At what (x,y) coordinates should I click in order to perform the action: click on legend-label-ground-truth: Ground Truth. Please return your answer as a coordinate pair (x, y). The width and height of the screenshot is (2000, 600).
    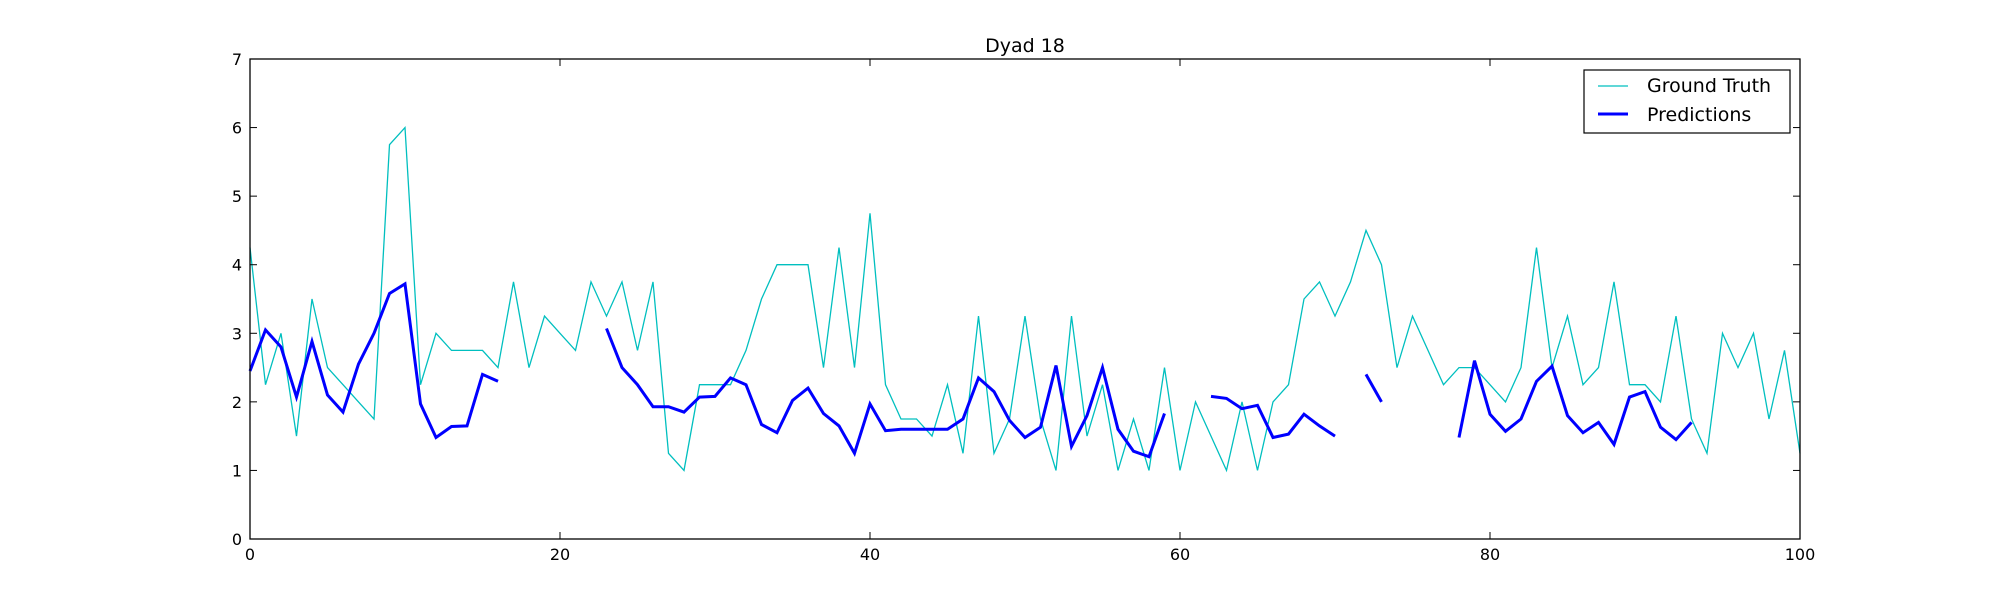
    Looking at the image, I should click on (1709, 86).